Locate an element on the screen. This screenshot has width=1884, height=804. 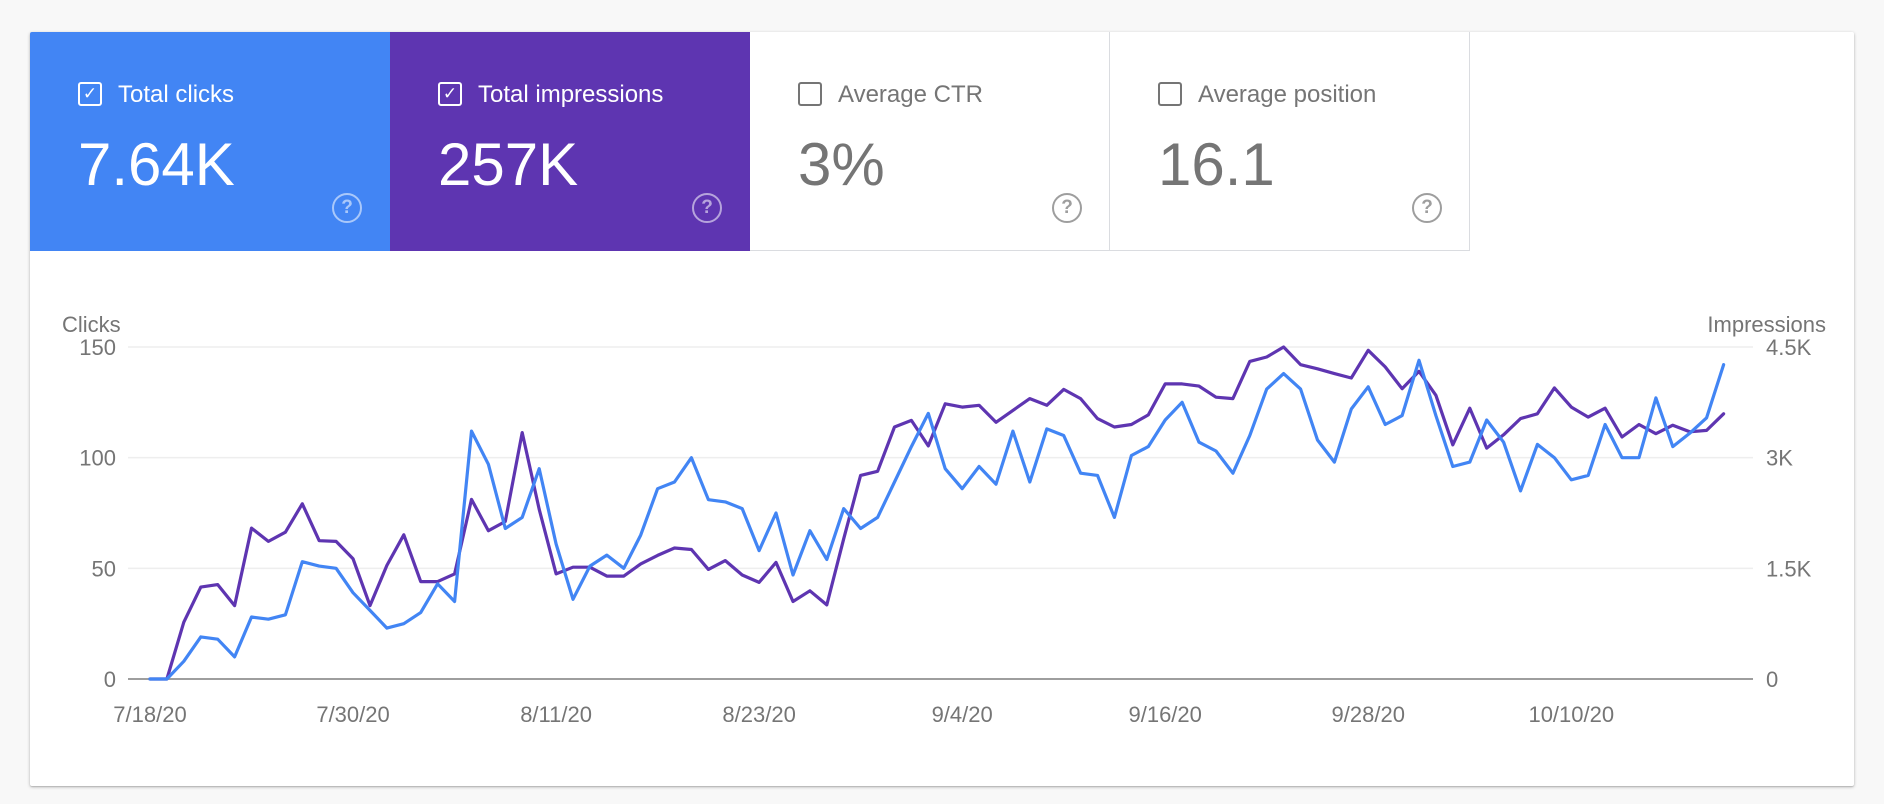
y-tick-label-left: 0 is located at coordinates (110, 679).